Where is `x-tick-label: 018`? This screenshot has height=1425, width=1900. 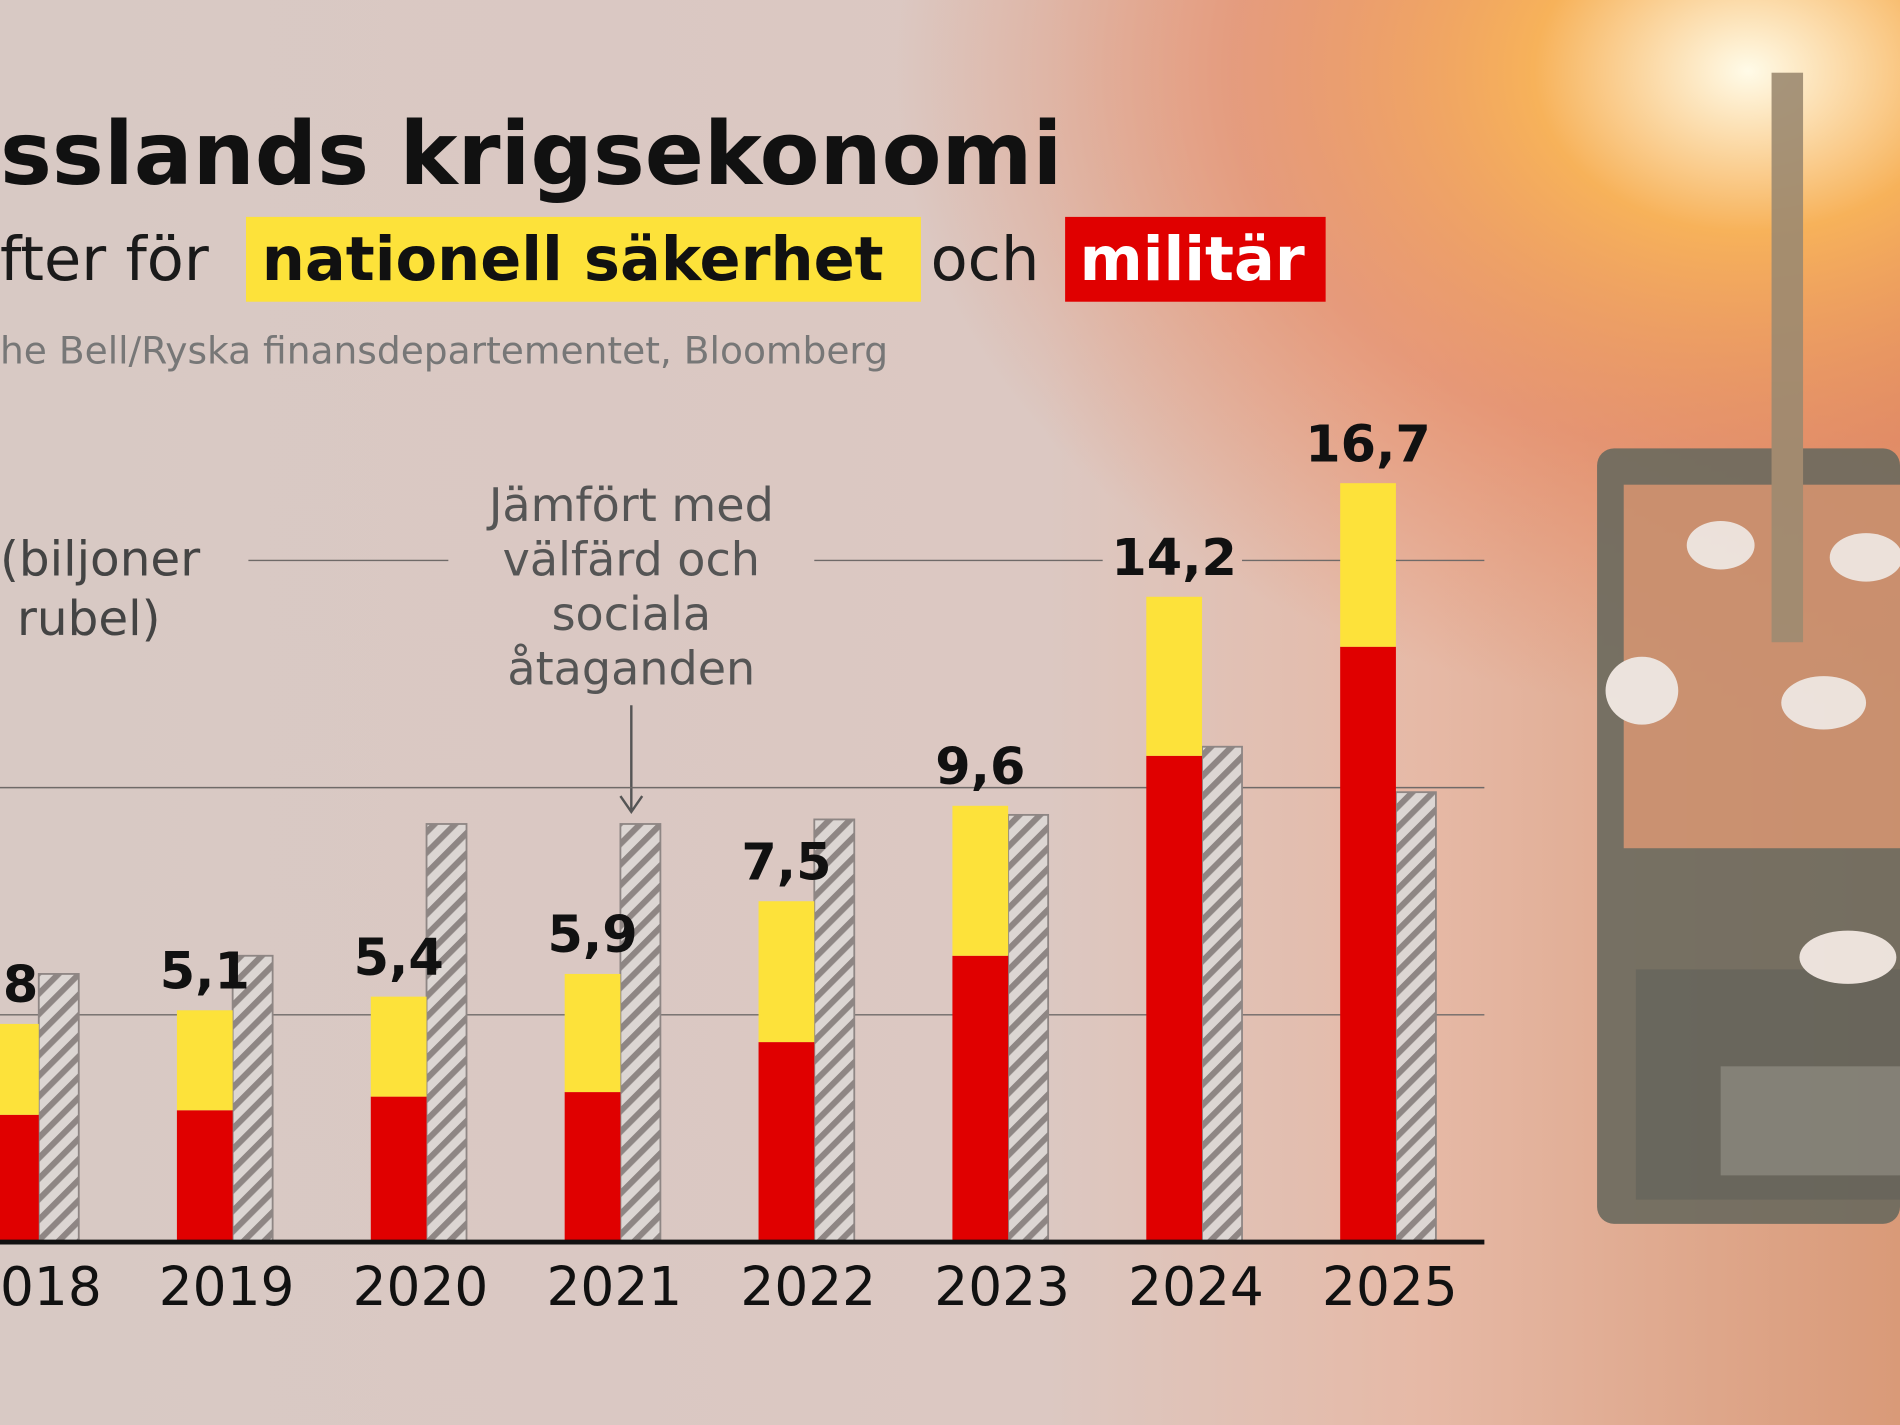
x-tick-label: 018 is located at coordinates (51, 1287).